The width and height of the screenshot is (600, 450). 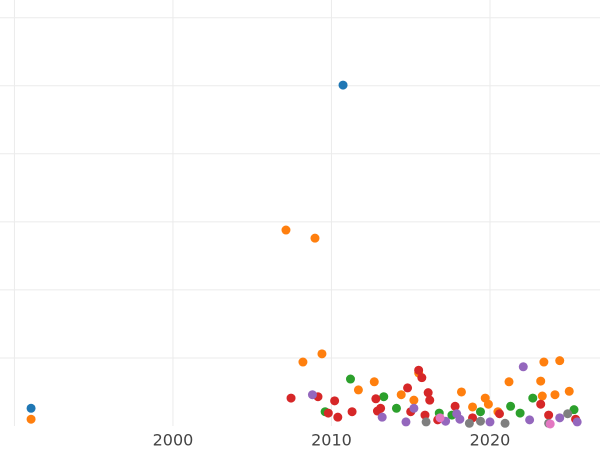 What do you see at coordinates (490, 440) in the screenshot?
I see `x-tick-label: 2020` at bounding box center [490, 440].